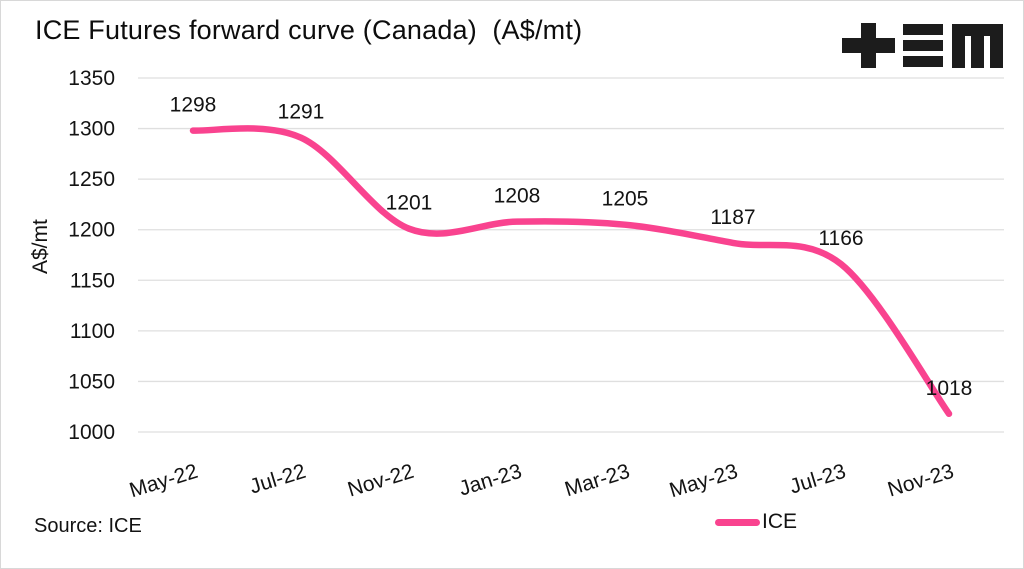 Image resolution: width=1024 pixels, height=569 pixels. What do you see at coordinates (91, 432) in the screenshot?
I see `y-tick-label: 1000` at bounding box center [91, 432].